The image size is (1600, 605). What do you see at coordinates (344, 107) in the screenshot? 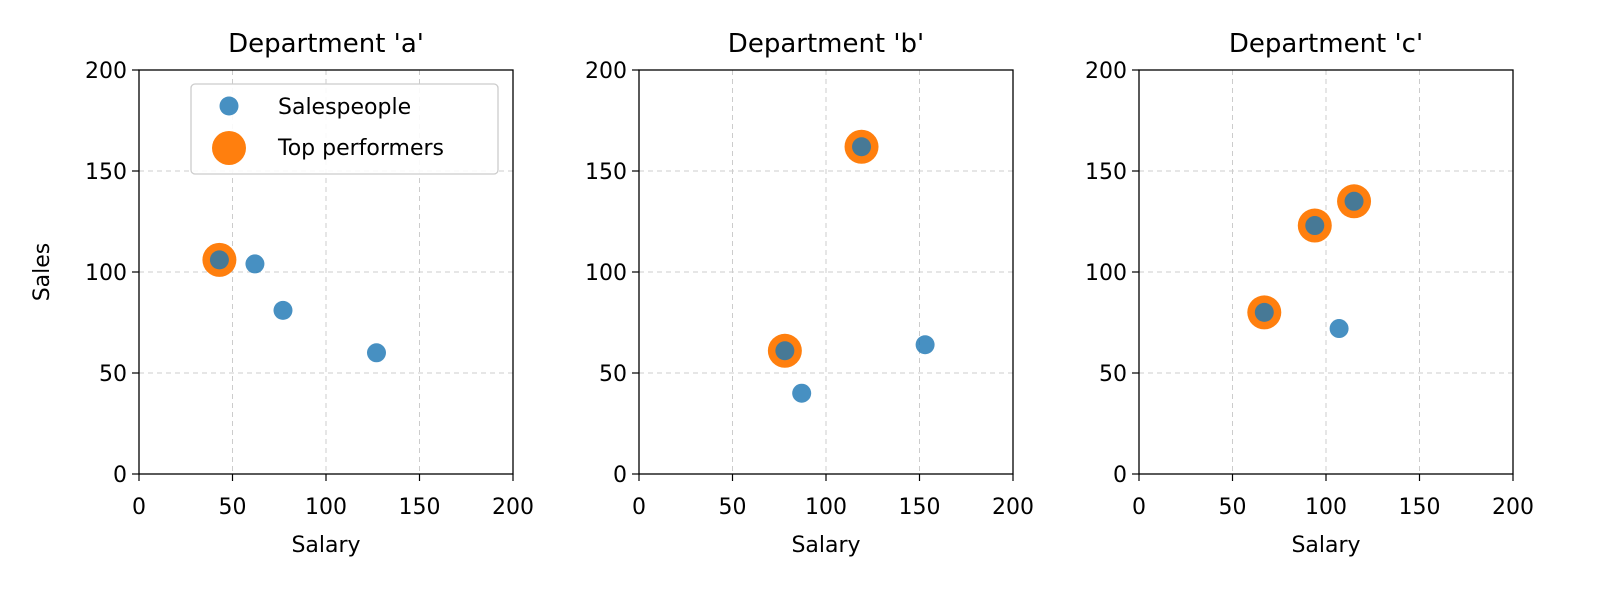
I see `legend-salespeople-label: Salespeople` at bounding box center [344, 107].